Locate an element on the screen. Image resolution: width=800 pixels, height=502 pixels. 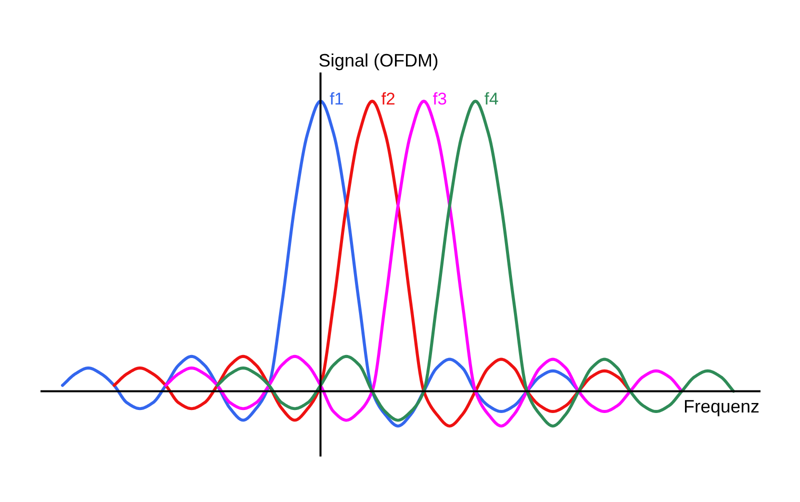
x-axis-title: Frequenz is located at coordinates (721, 406).